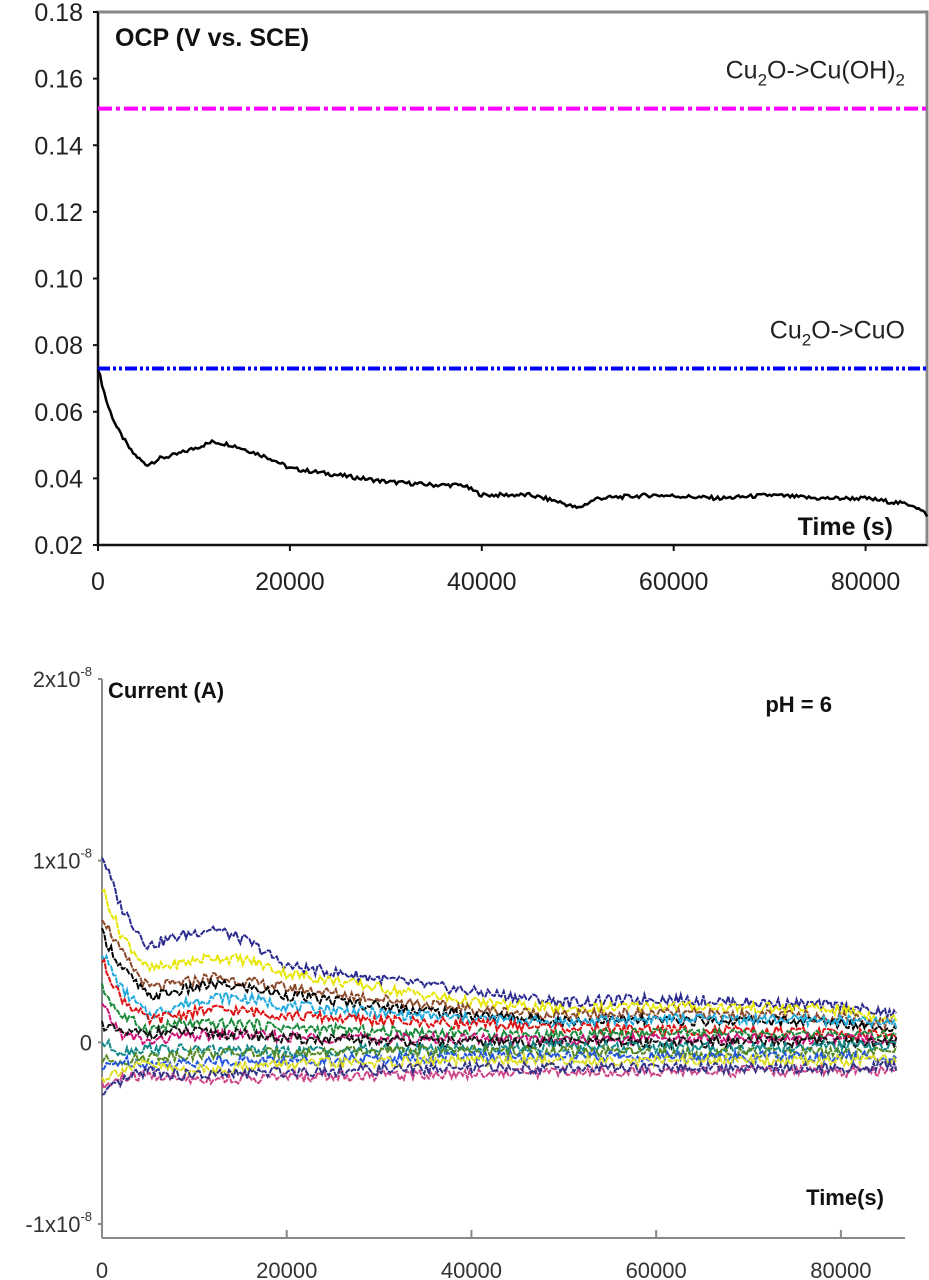  What do you see at coordinates (52, 1224) in the screenshot?
I see `tick-base: -1x10` at bounding box center [52, 1224].